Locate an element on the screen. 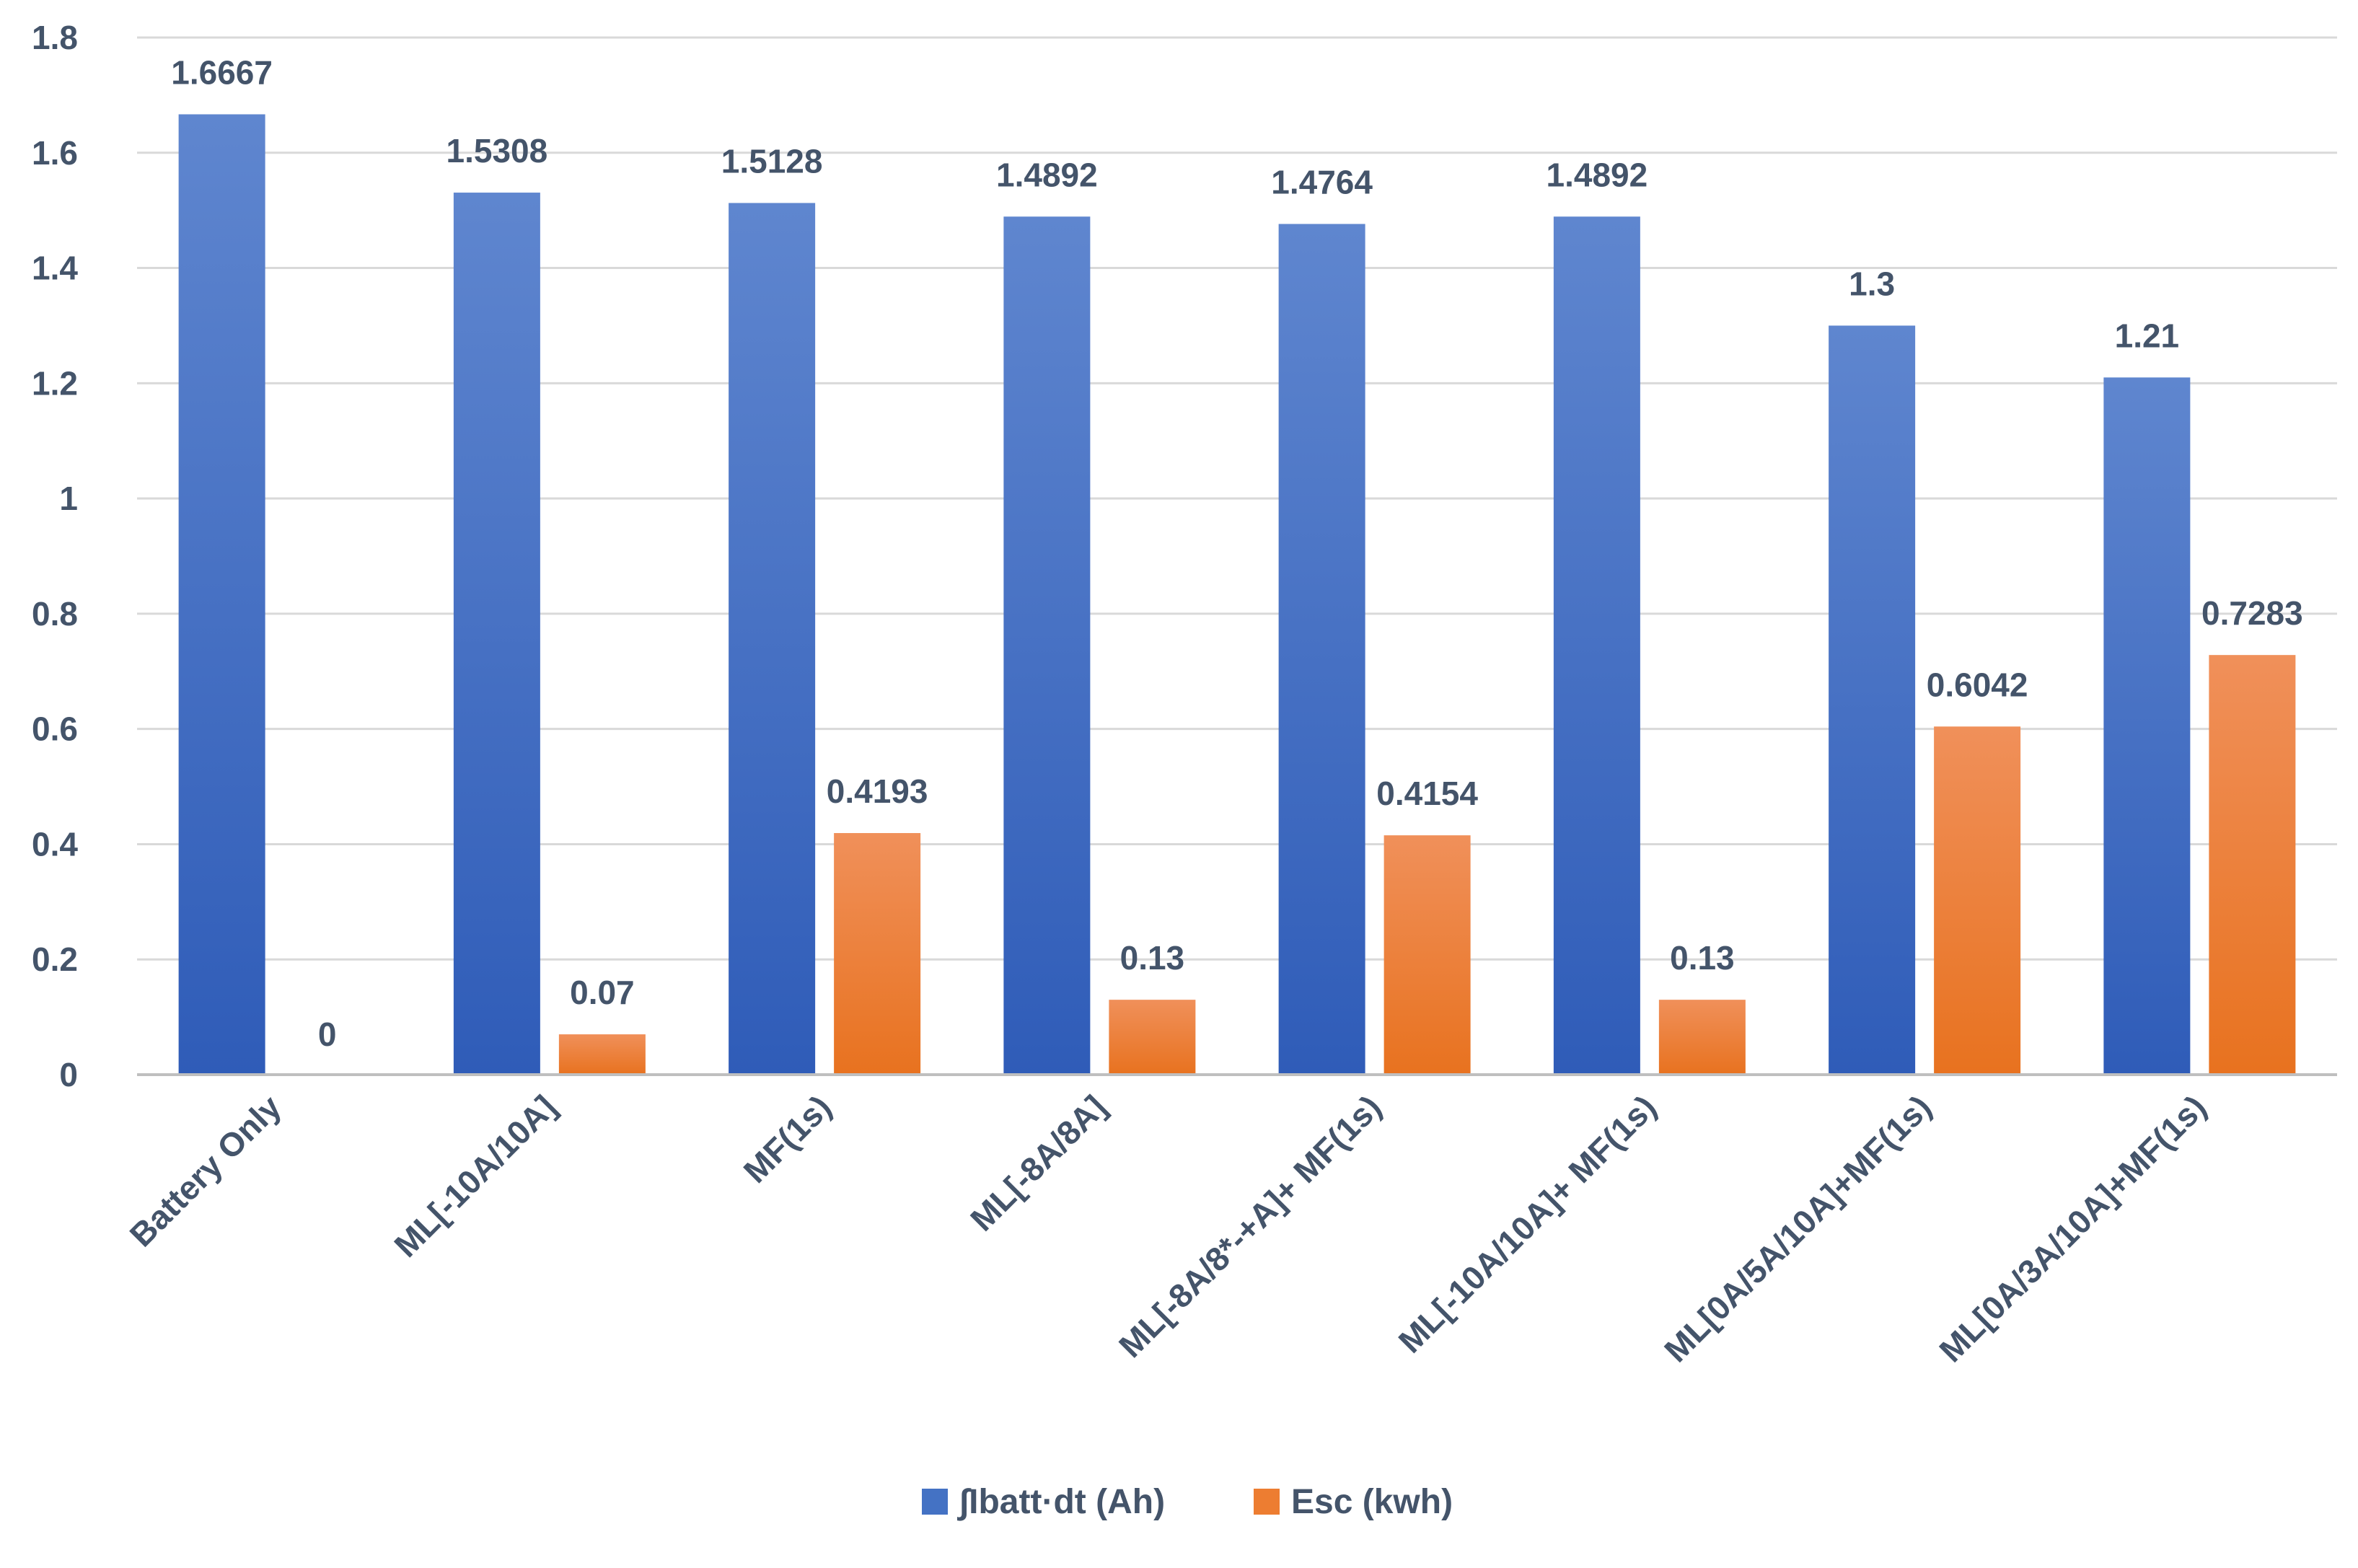 The height and width of the screenshot is (1568, 2358). x-category-label: ML[-8A/8A] is located at coordinates (1038, 1163).